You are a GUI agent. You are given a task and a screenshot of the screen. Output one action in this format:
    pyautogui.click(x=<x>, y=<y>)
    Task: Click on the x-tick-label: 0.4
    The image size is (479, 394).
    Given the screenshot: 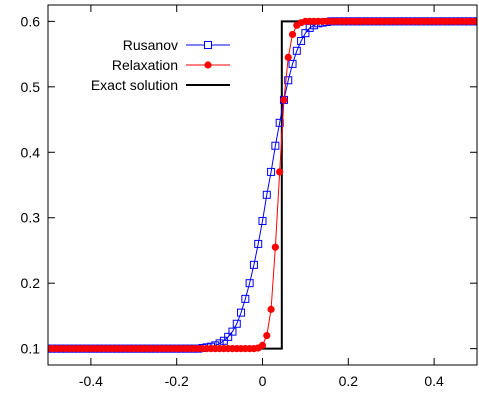 What is the action you would take?
    pyautogui.click(x=434, y=381)
    